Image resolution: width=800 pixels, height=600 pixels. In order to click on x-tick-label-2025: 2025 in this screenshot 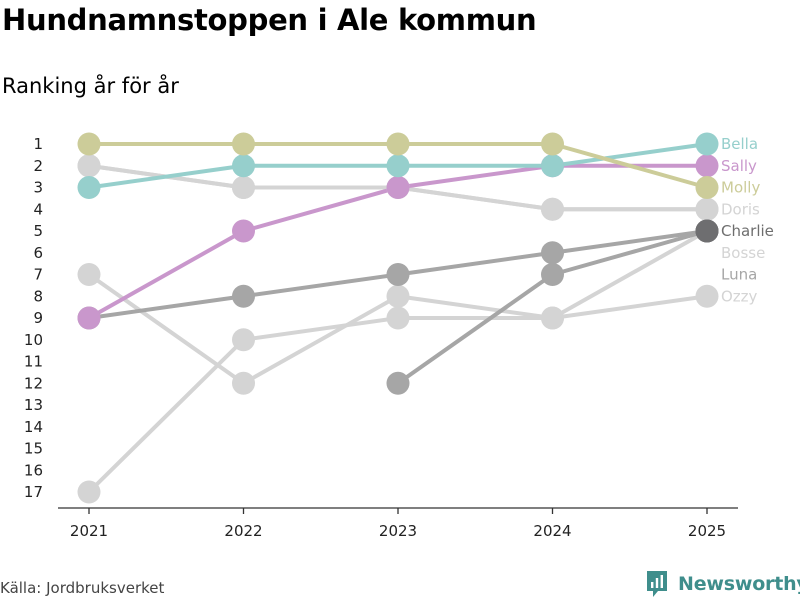, I will do `click(707, 531)`.